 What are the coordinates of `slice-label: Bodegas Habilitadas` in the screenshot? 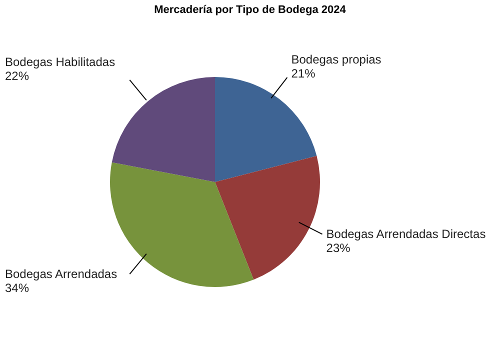 It's located at (60, 61).